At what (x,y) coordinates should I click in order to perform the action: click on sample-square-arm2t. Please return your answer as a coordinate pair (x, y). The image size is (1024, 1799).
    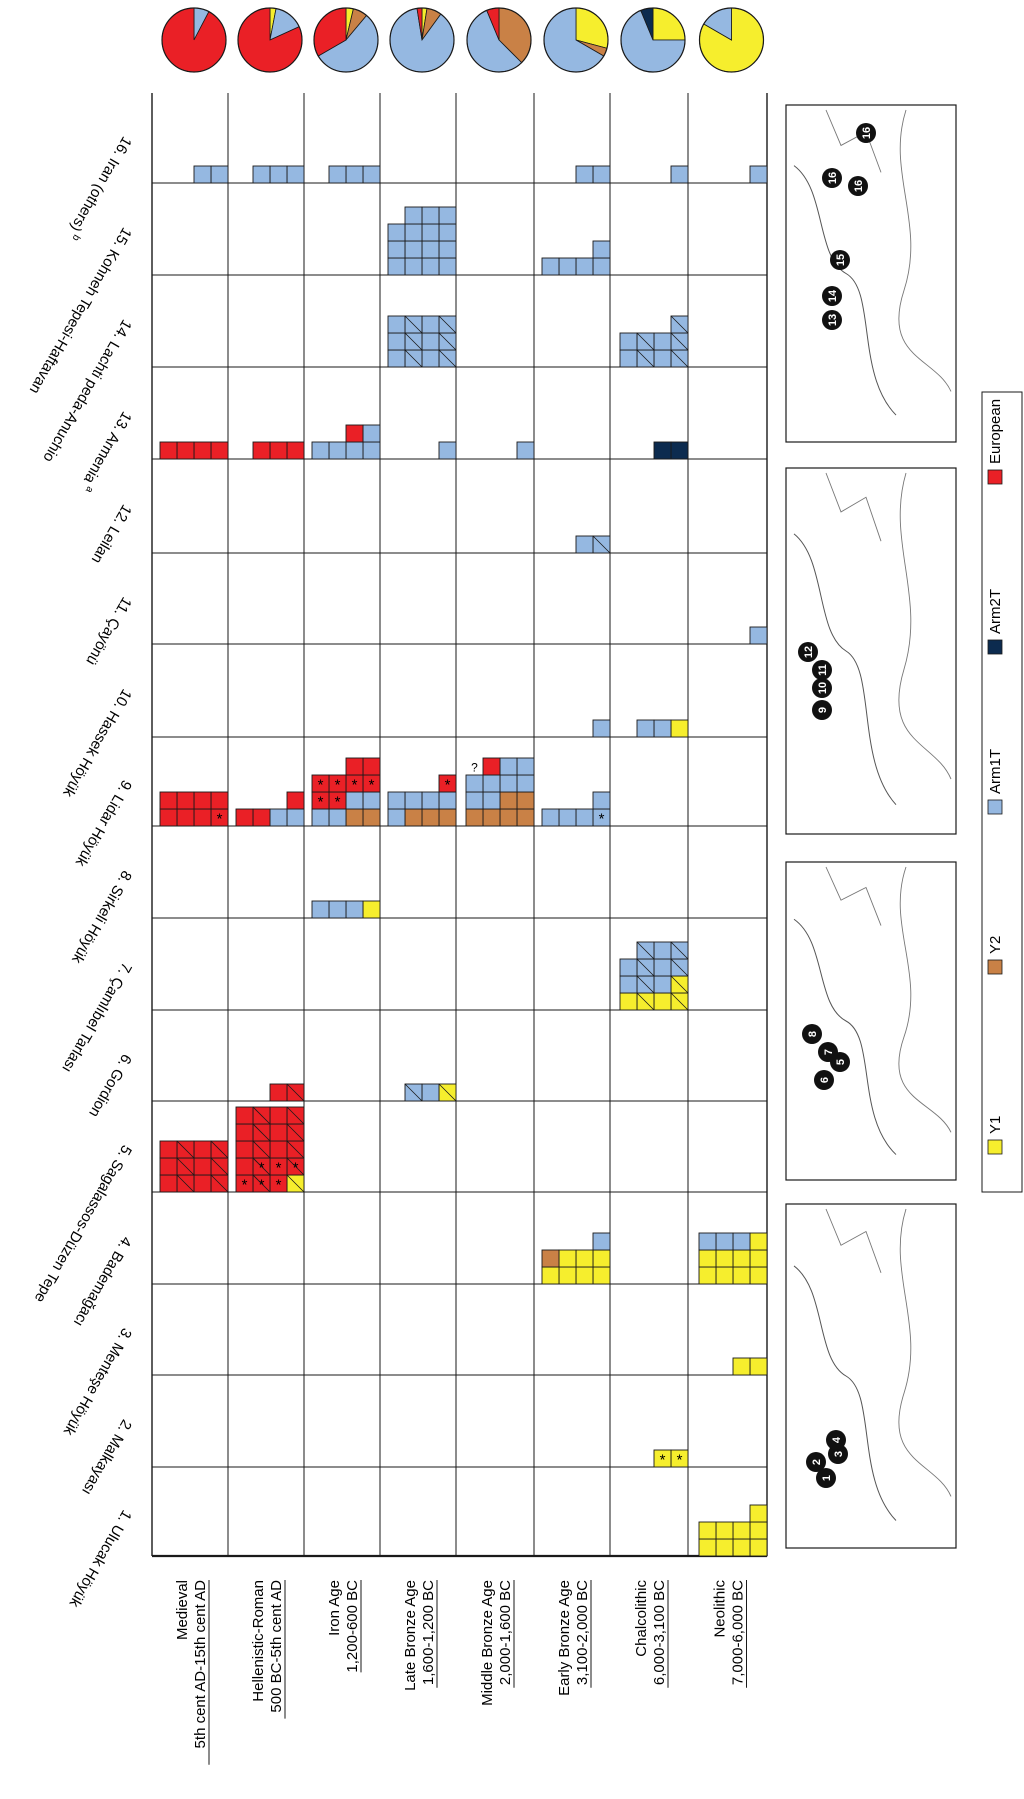
    Looking at the image, I should click on (662, 450).